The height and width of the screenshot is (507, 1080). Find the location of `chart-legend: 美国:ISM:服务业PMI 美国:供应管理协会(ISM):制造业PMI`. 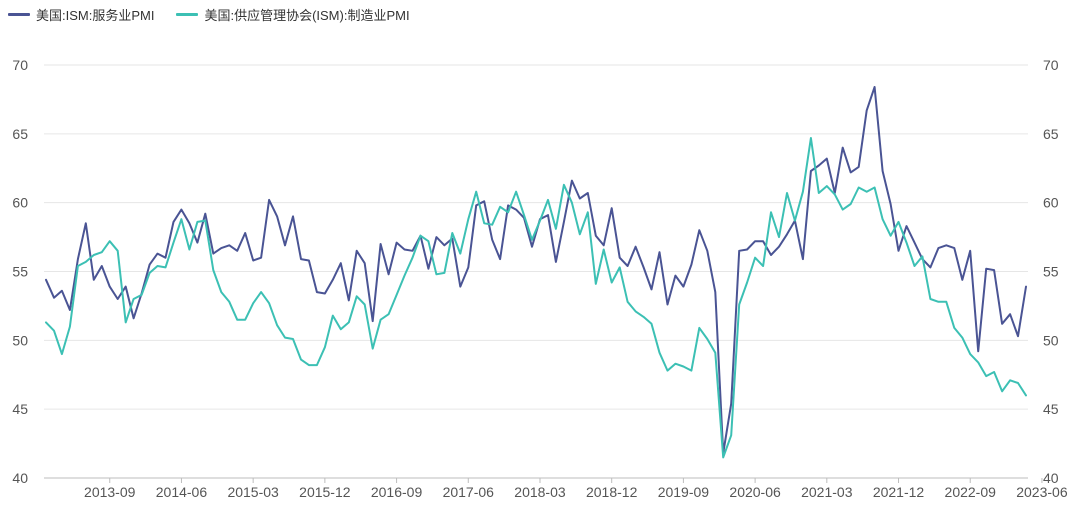

chart-legend: 美国:ISM:服务业PMI 美国:供应管理协会(ISM):制造业PMI is located at coordinates (209, 14).